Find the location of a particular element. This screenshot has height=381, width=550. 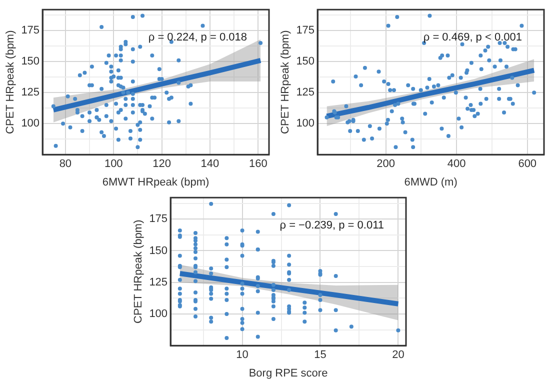

x-tick-label: 400 is located at coordinates (456, 164).